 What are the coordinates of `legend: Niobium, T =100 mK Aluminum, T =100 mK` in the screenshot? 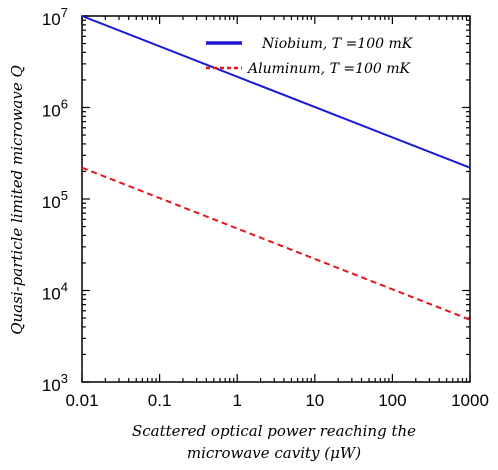 It's located at (310, 56).